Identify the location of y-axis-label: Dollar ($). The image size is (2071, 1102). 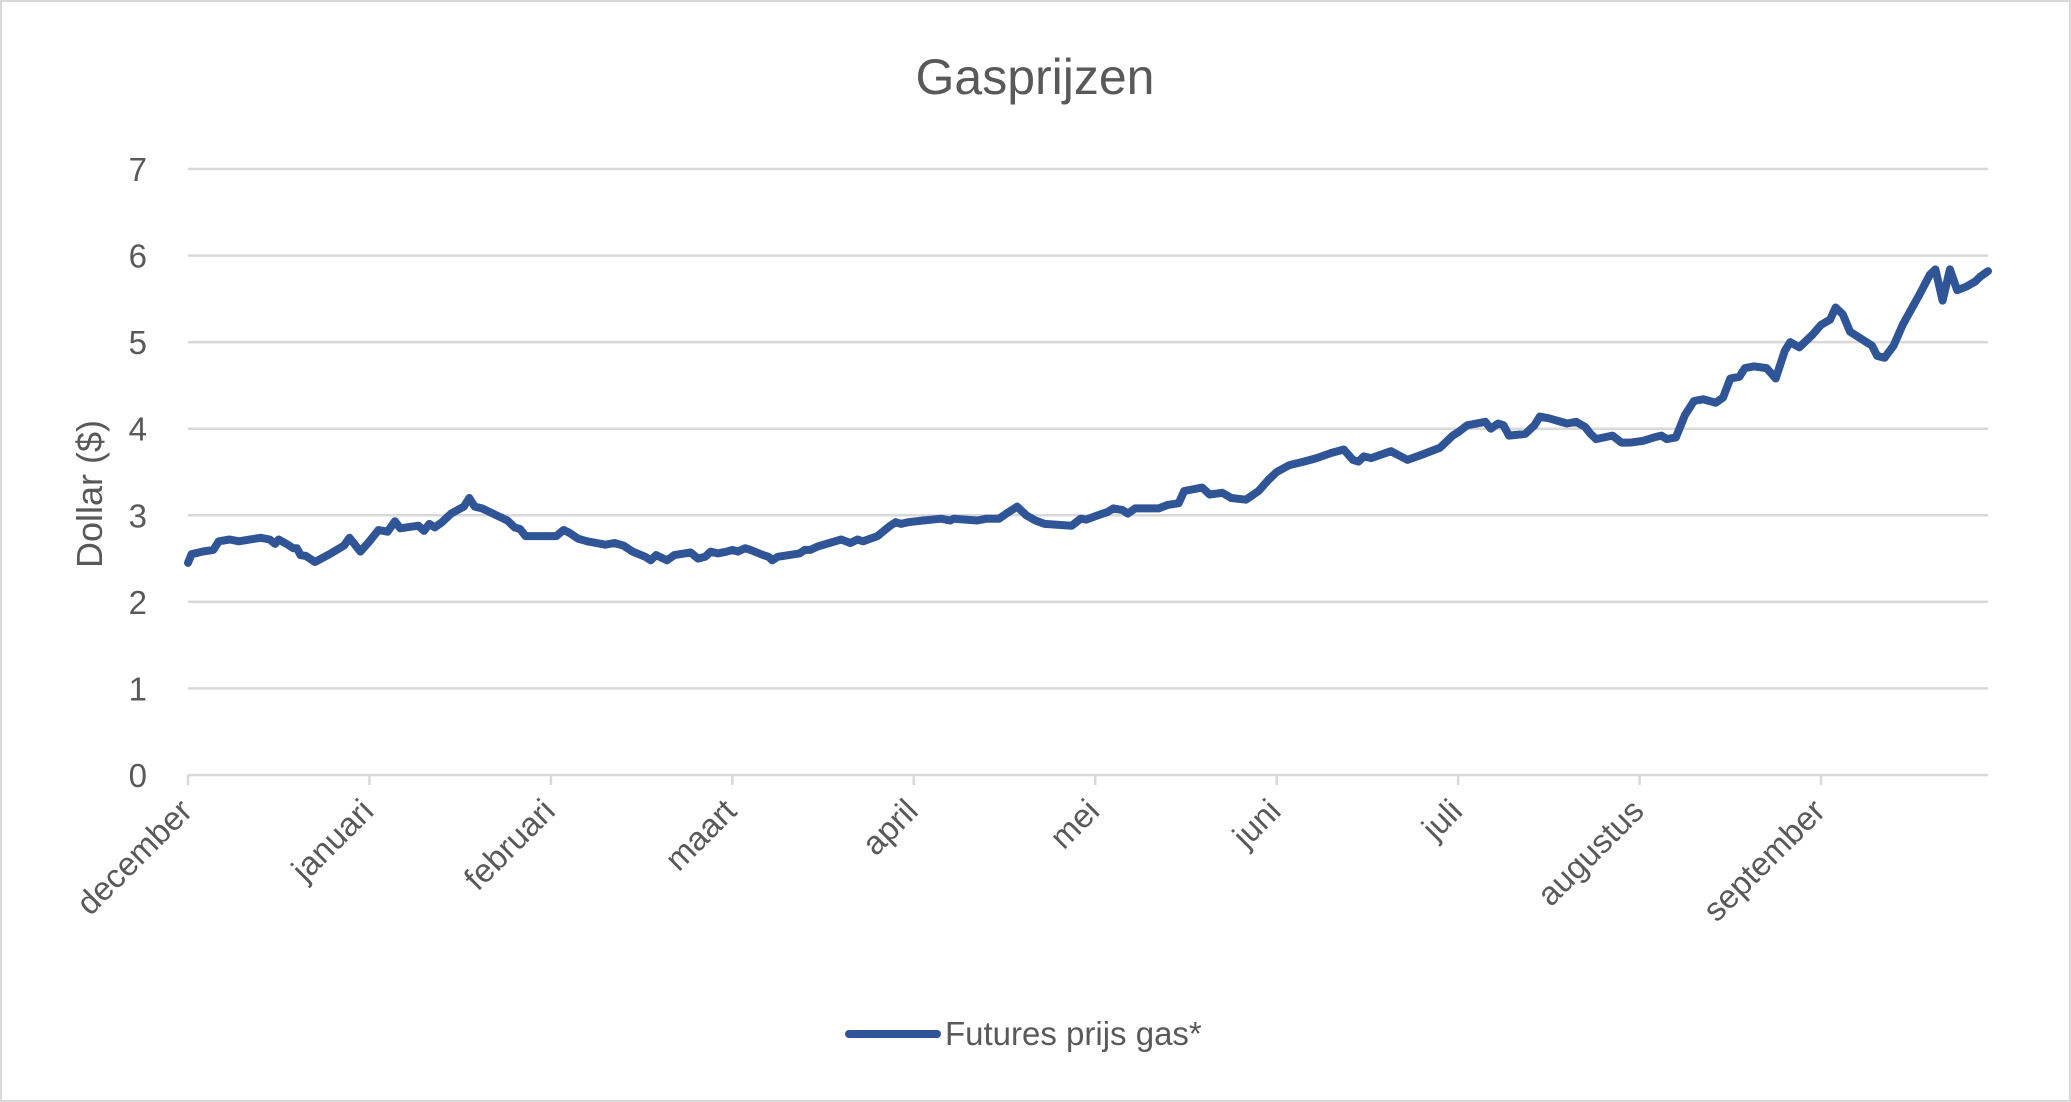
(89, 494).